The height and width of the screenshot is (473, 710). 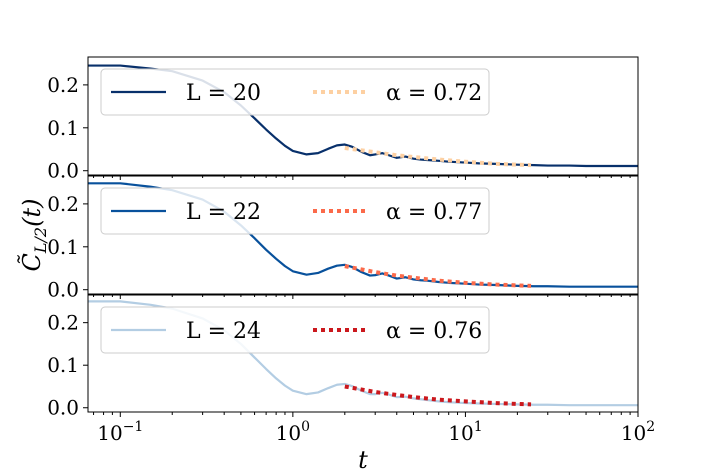 What do you see at coordinates (34, 235) in the screenshot?
I see `y-axis-label: C̃L/2(t)` at bounding box center [34, 235].